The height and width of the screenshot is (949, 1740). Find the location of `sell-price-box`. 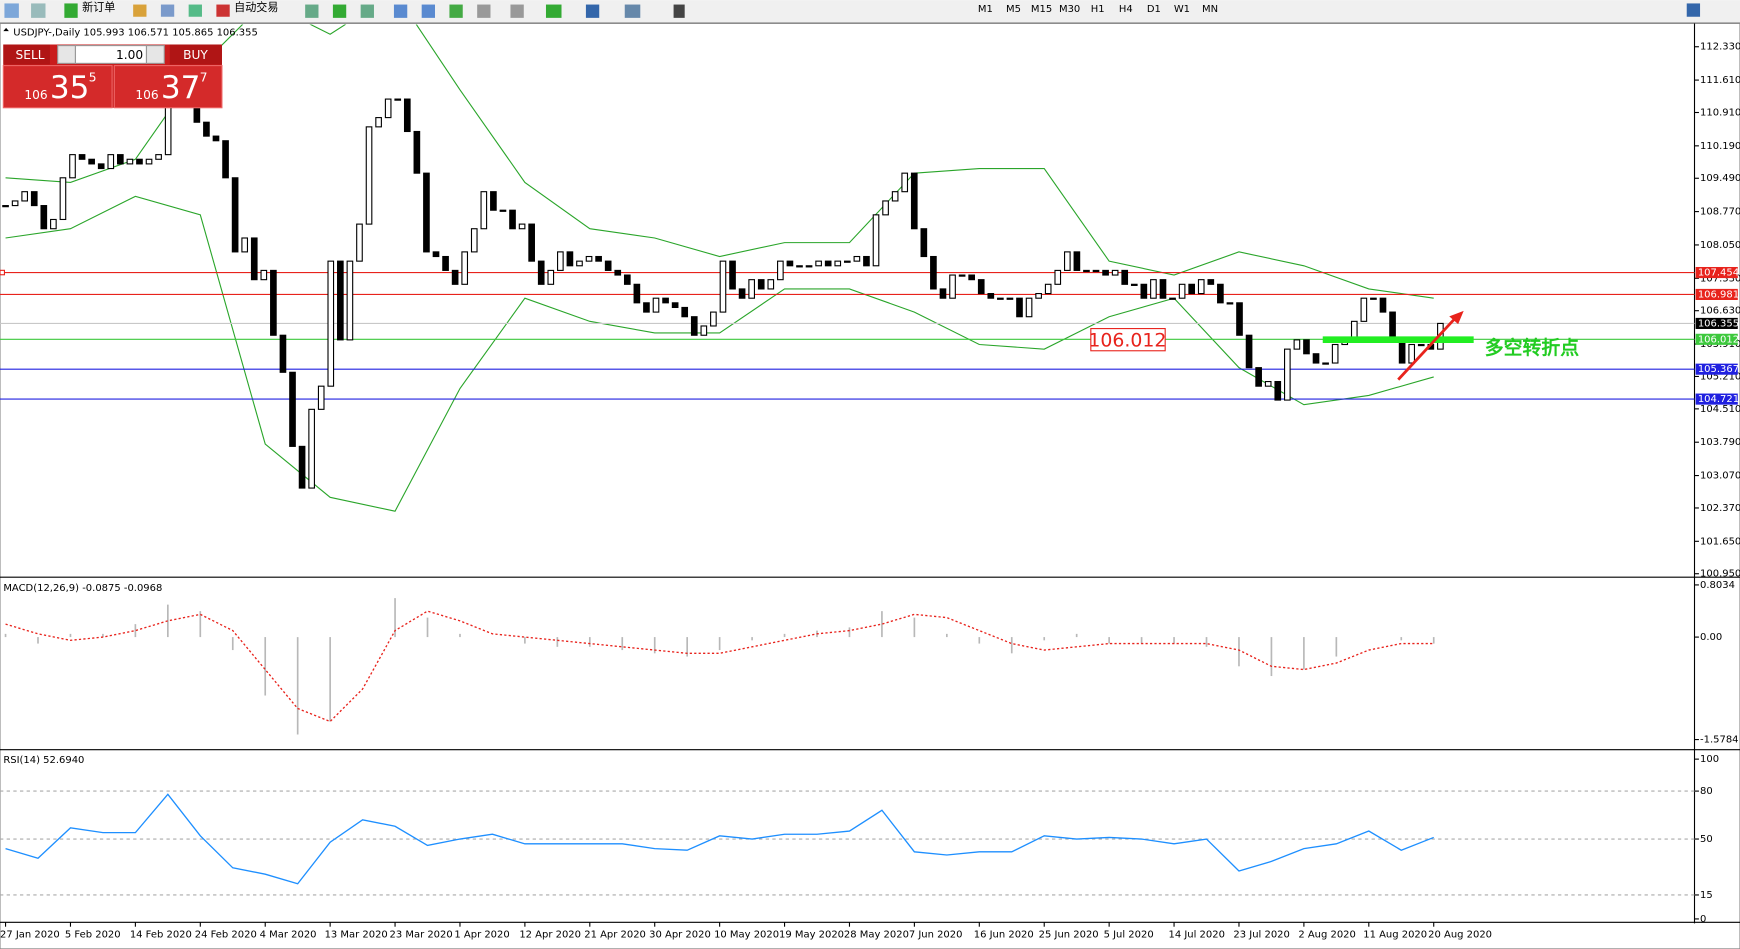

sell-price-box is located at coordinates (57, 87).